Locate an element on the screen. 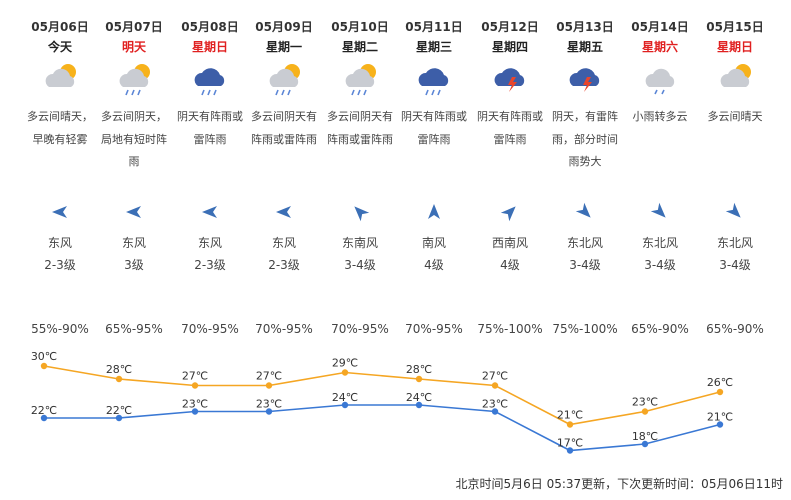  update-time: 北京时间5月6日 05:37更新，下次更新时间：05月06日11时 is located at coordinates (619, 484).